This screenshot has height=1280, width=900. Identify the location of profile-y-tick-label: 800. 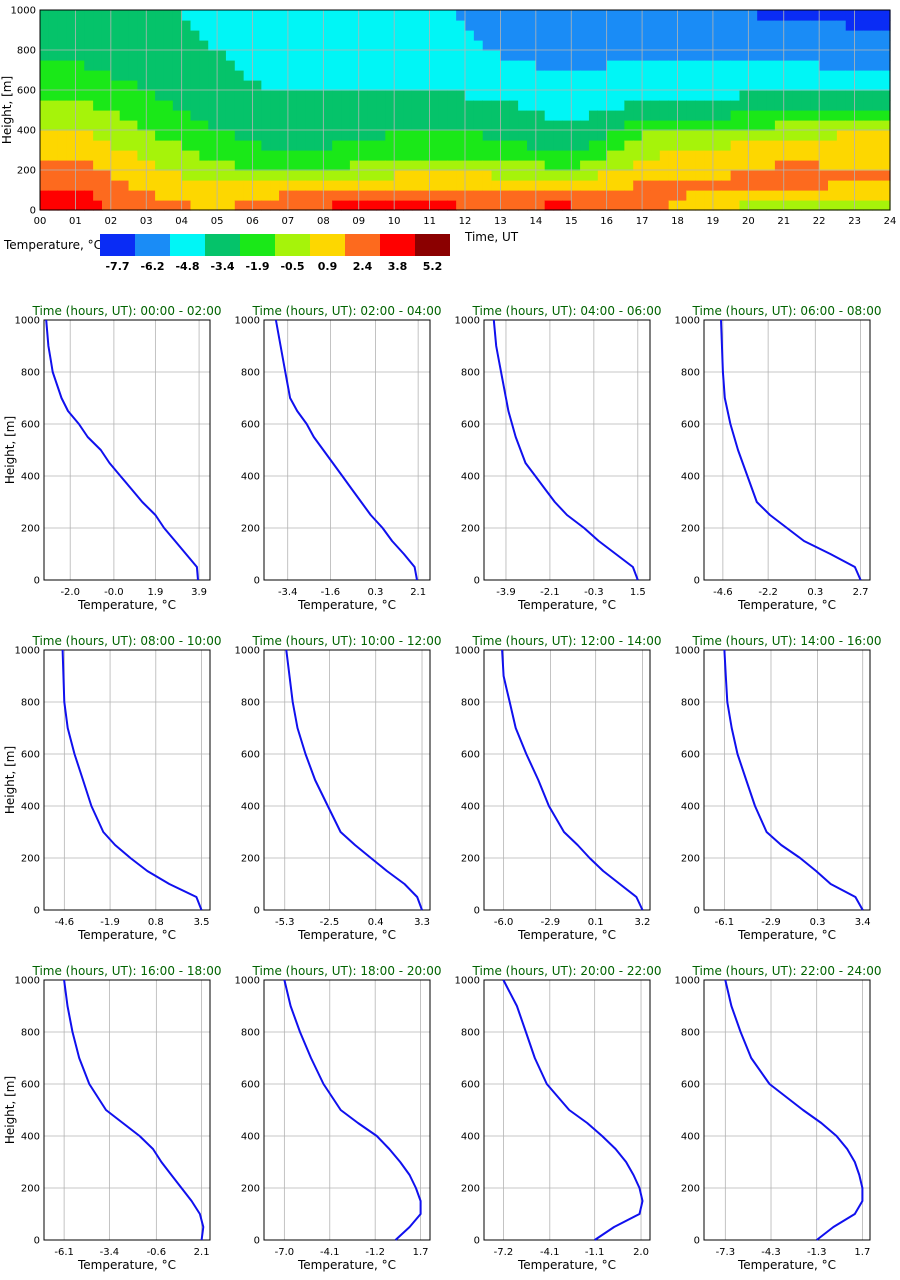
(470, 373).